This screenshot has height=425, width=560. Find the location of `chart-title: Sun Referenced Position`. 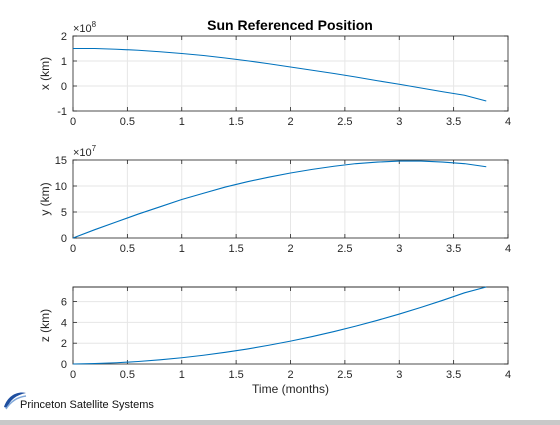

chart-title: Sun Referenced Position is located at coordinates (290, 25).